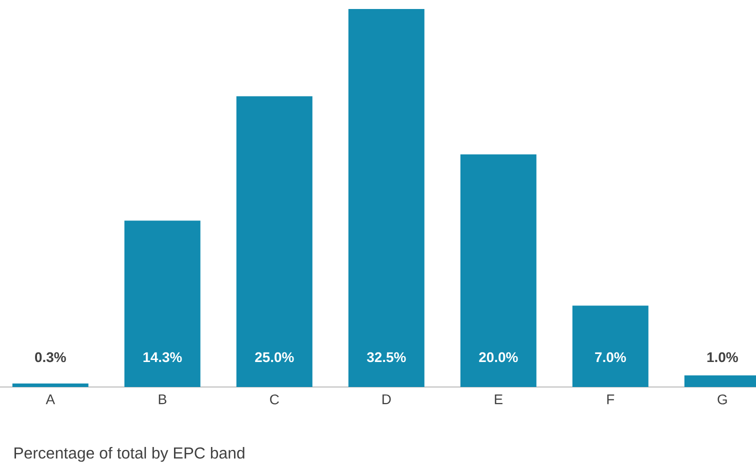 The width and height of the screenshot is (756, 465). I want to click on data-label: 25.0%, so click(274, 357).